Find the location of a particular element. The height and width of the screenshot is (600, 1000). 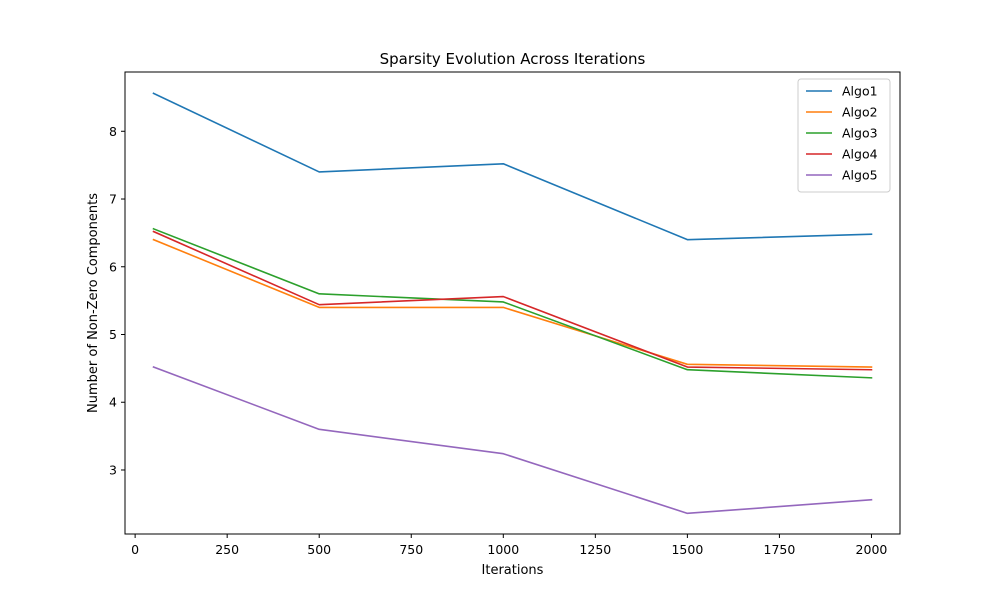

y-tick-label: 3 is located at coordinates (113, 469).